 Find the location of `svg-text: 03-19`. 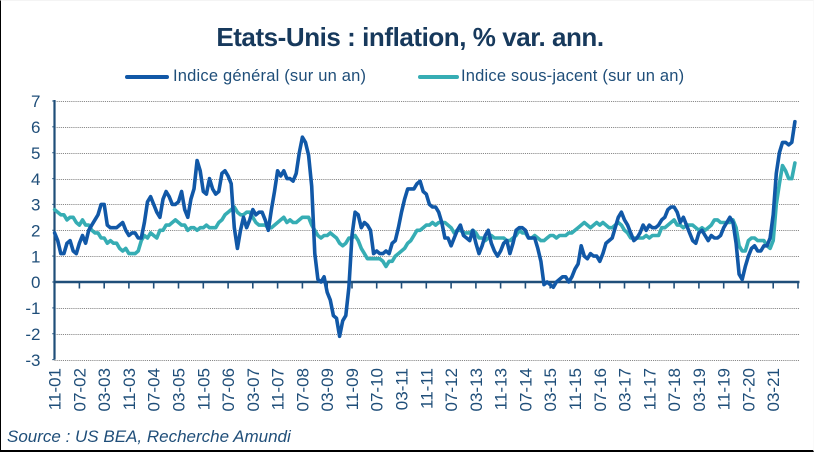

svg-text: 03-19 is located at coordinates (699, 389).